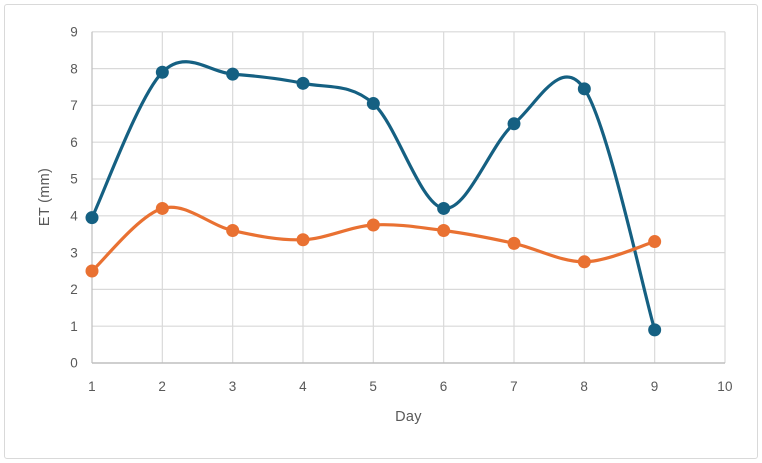 The height and width of the screenshot is (463, 762). I want to click on y-tick-label: 0, so click(74, 363).